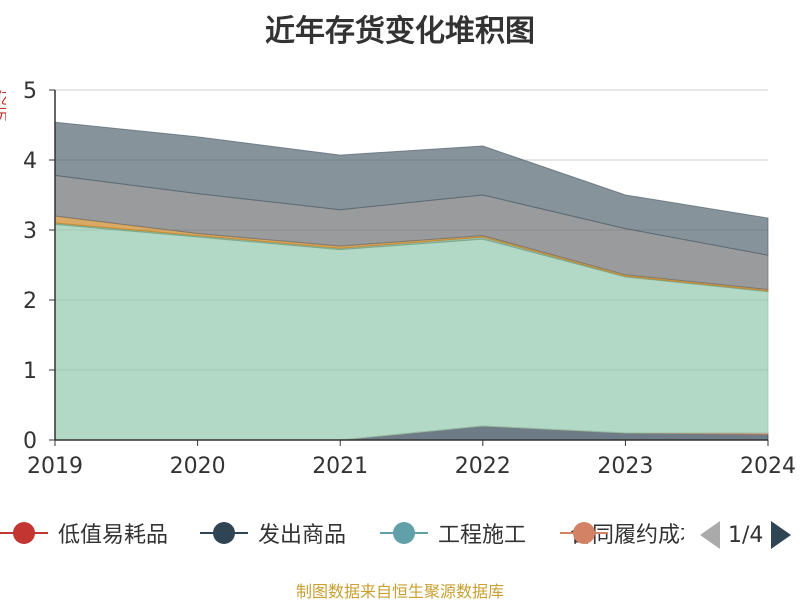 The image size is (800, 602). What do you see at coordinates (768, 466) in the screenshot?
I see `x-tick-label: 2024` at bounding box center [768, 466].